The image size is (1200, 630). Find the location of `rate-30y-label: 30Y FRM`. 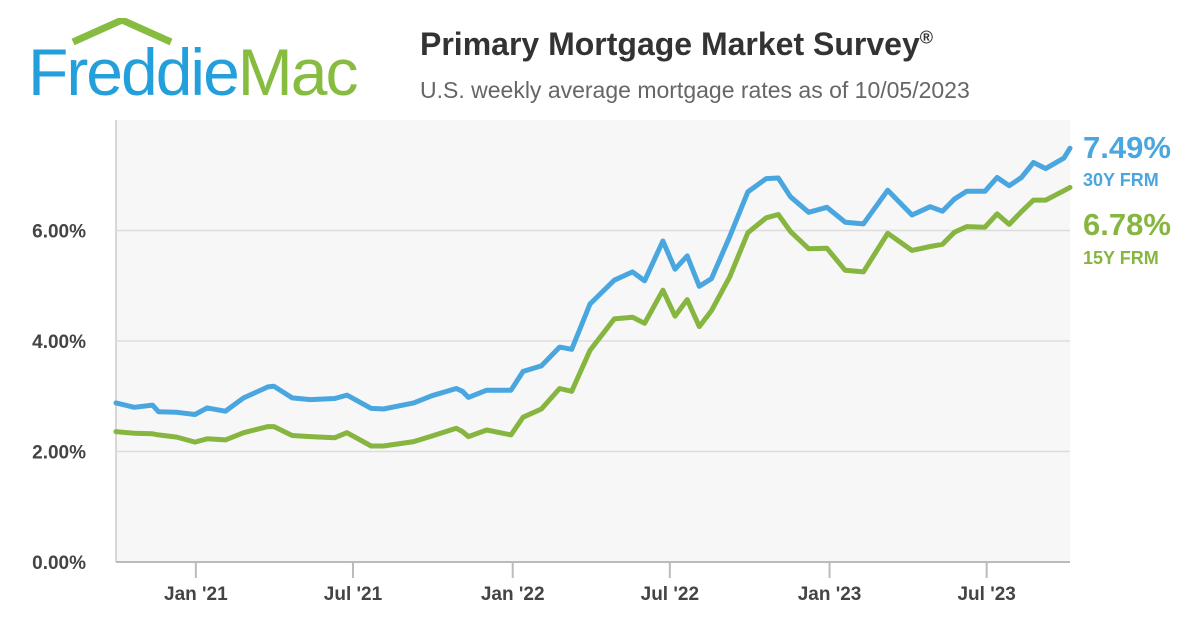

rate-30y-label: 30Y FRM is located at coordinates (1121, 180).